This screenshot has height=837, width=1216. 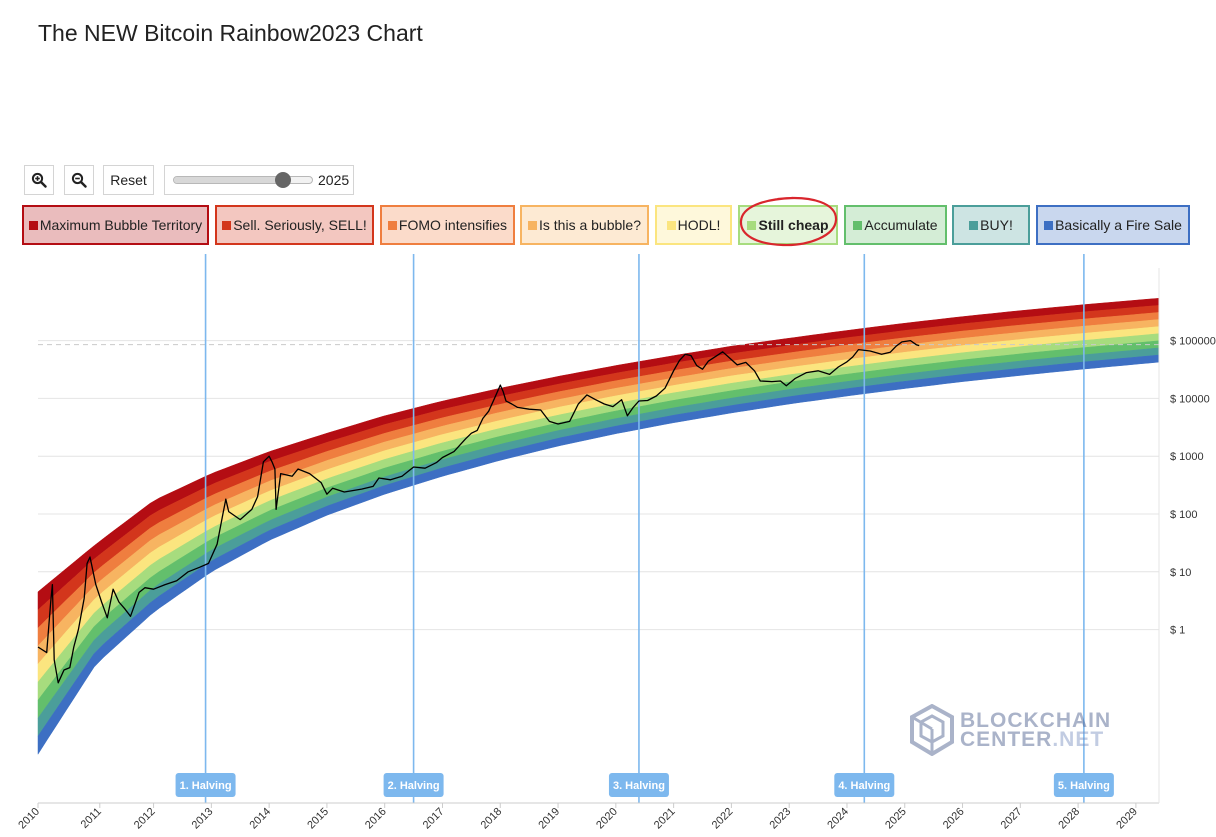 I want to click on x-tick-label: 2021, so click(x=665, y=819).